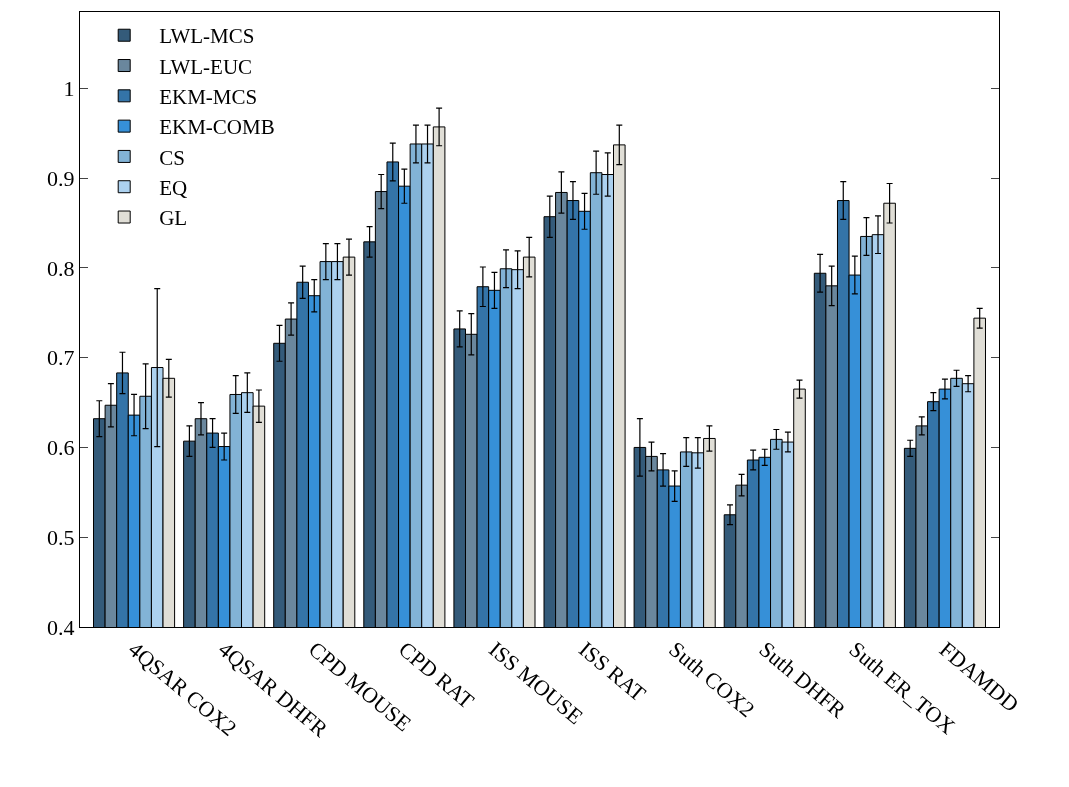 Image resolution: width=1069 pixels, height=787 pixels. I want to click on y-tick-label: 0.4, so click(61, 627).